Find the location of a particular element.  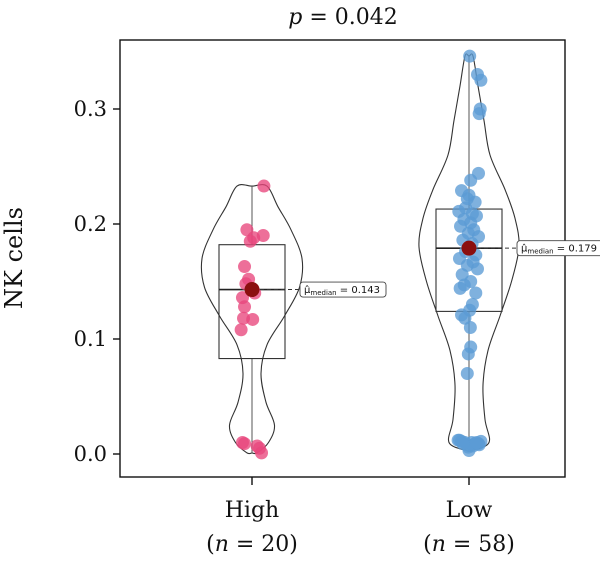

y-axis: 0.0 0.1 0.2 0.3 is located at coordinates (97, 281).